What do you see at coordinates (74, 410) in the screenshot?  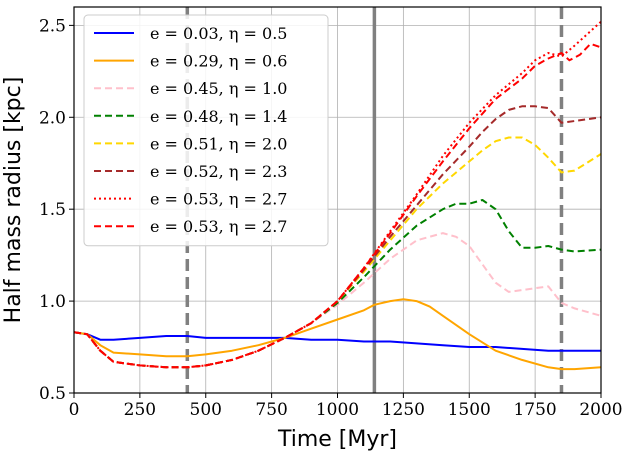 I see `x-tick-label: 0` at bounding box center [74, 410].